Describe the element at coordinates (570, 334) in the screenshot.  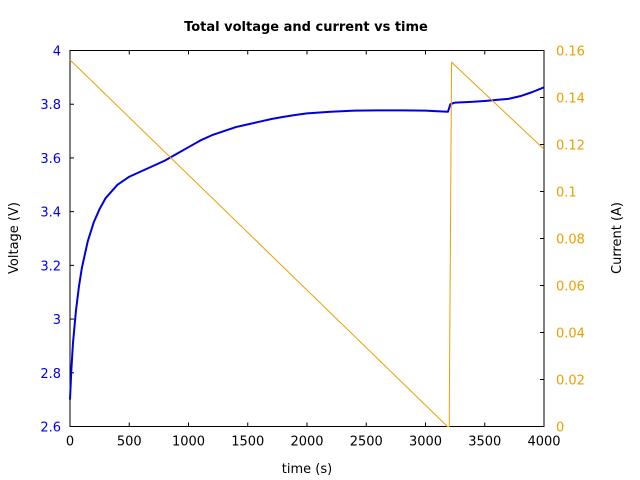
I see `right-y-tick-label: 0.04` at that location.